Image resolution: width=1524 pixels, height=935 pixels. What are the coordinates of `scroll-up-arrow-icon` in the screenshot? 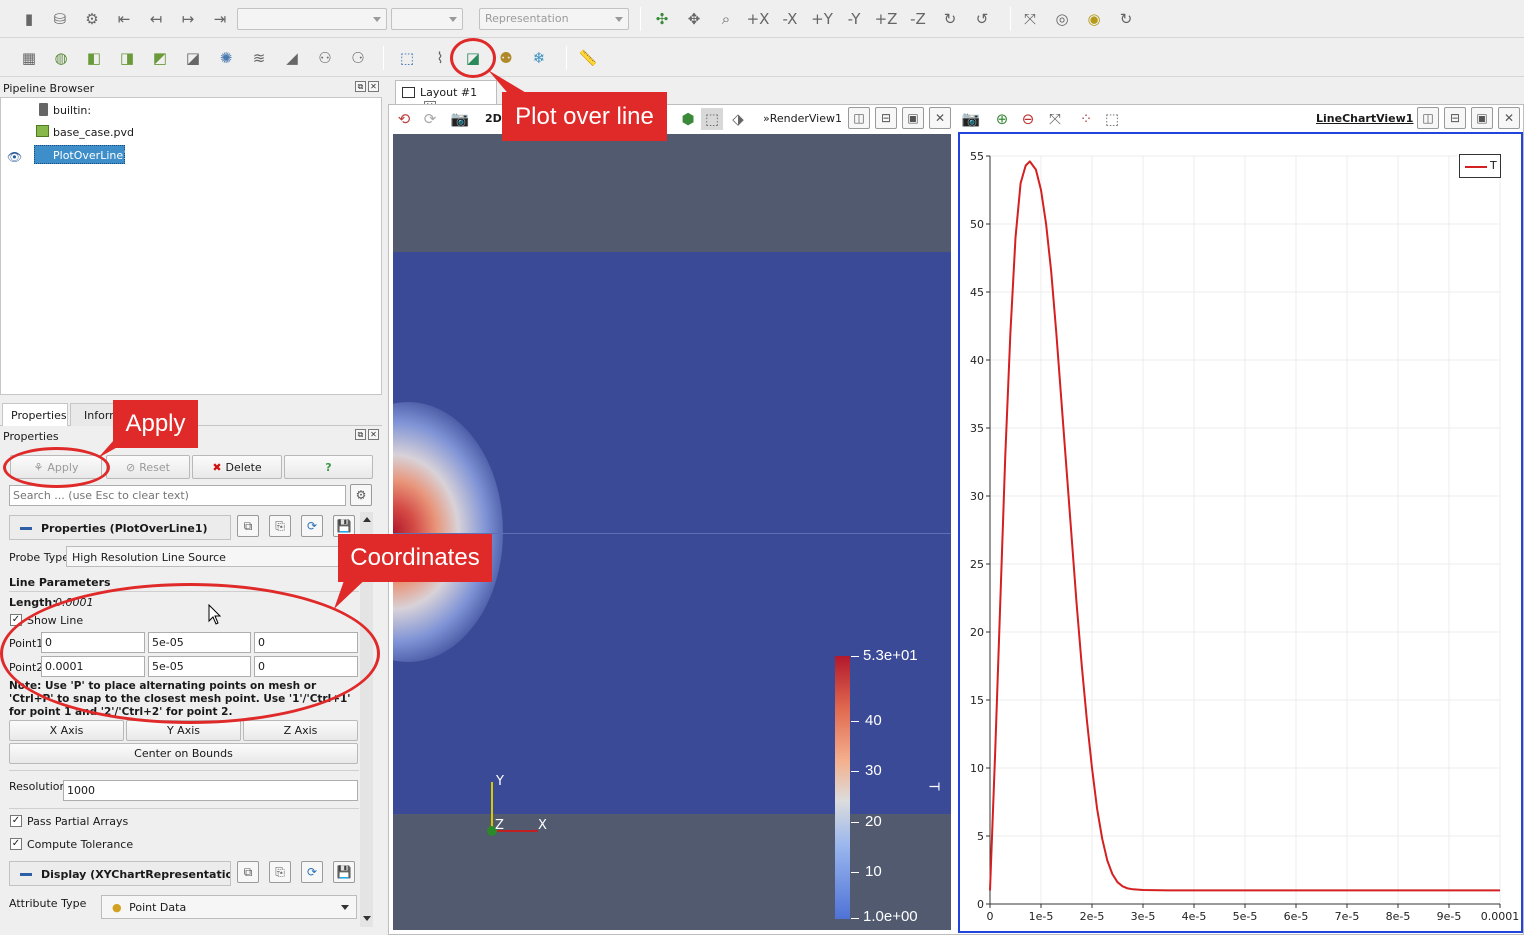 It's located at (367, 519).